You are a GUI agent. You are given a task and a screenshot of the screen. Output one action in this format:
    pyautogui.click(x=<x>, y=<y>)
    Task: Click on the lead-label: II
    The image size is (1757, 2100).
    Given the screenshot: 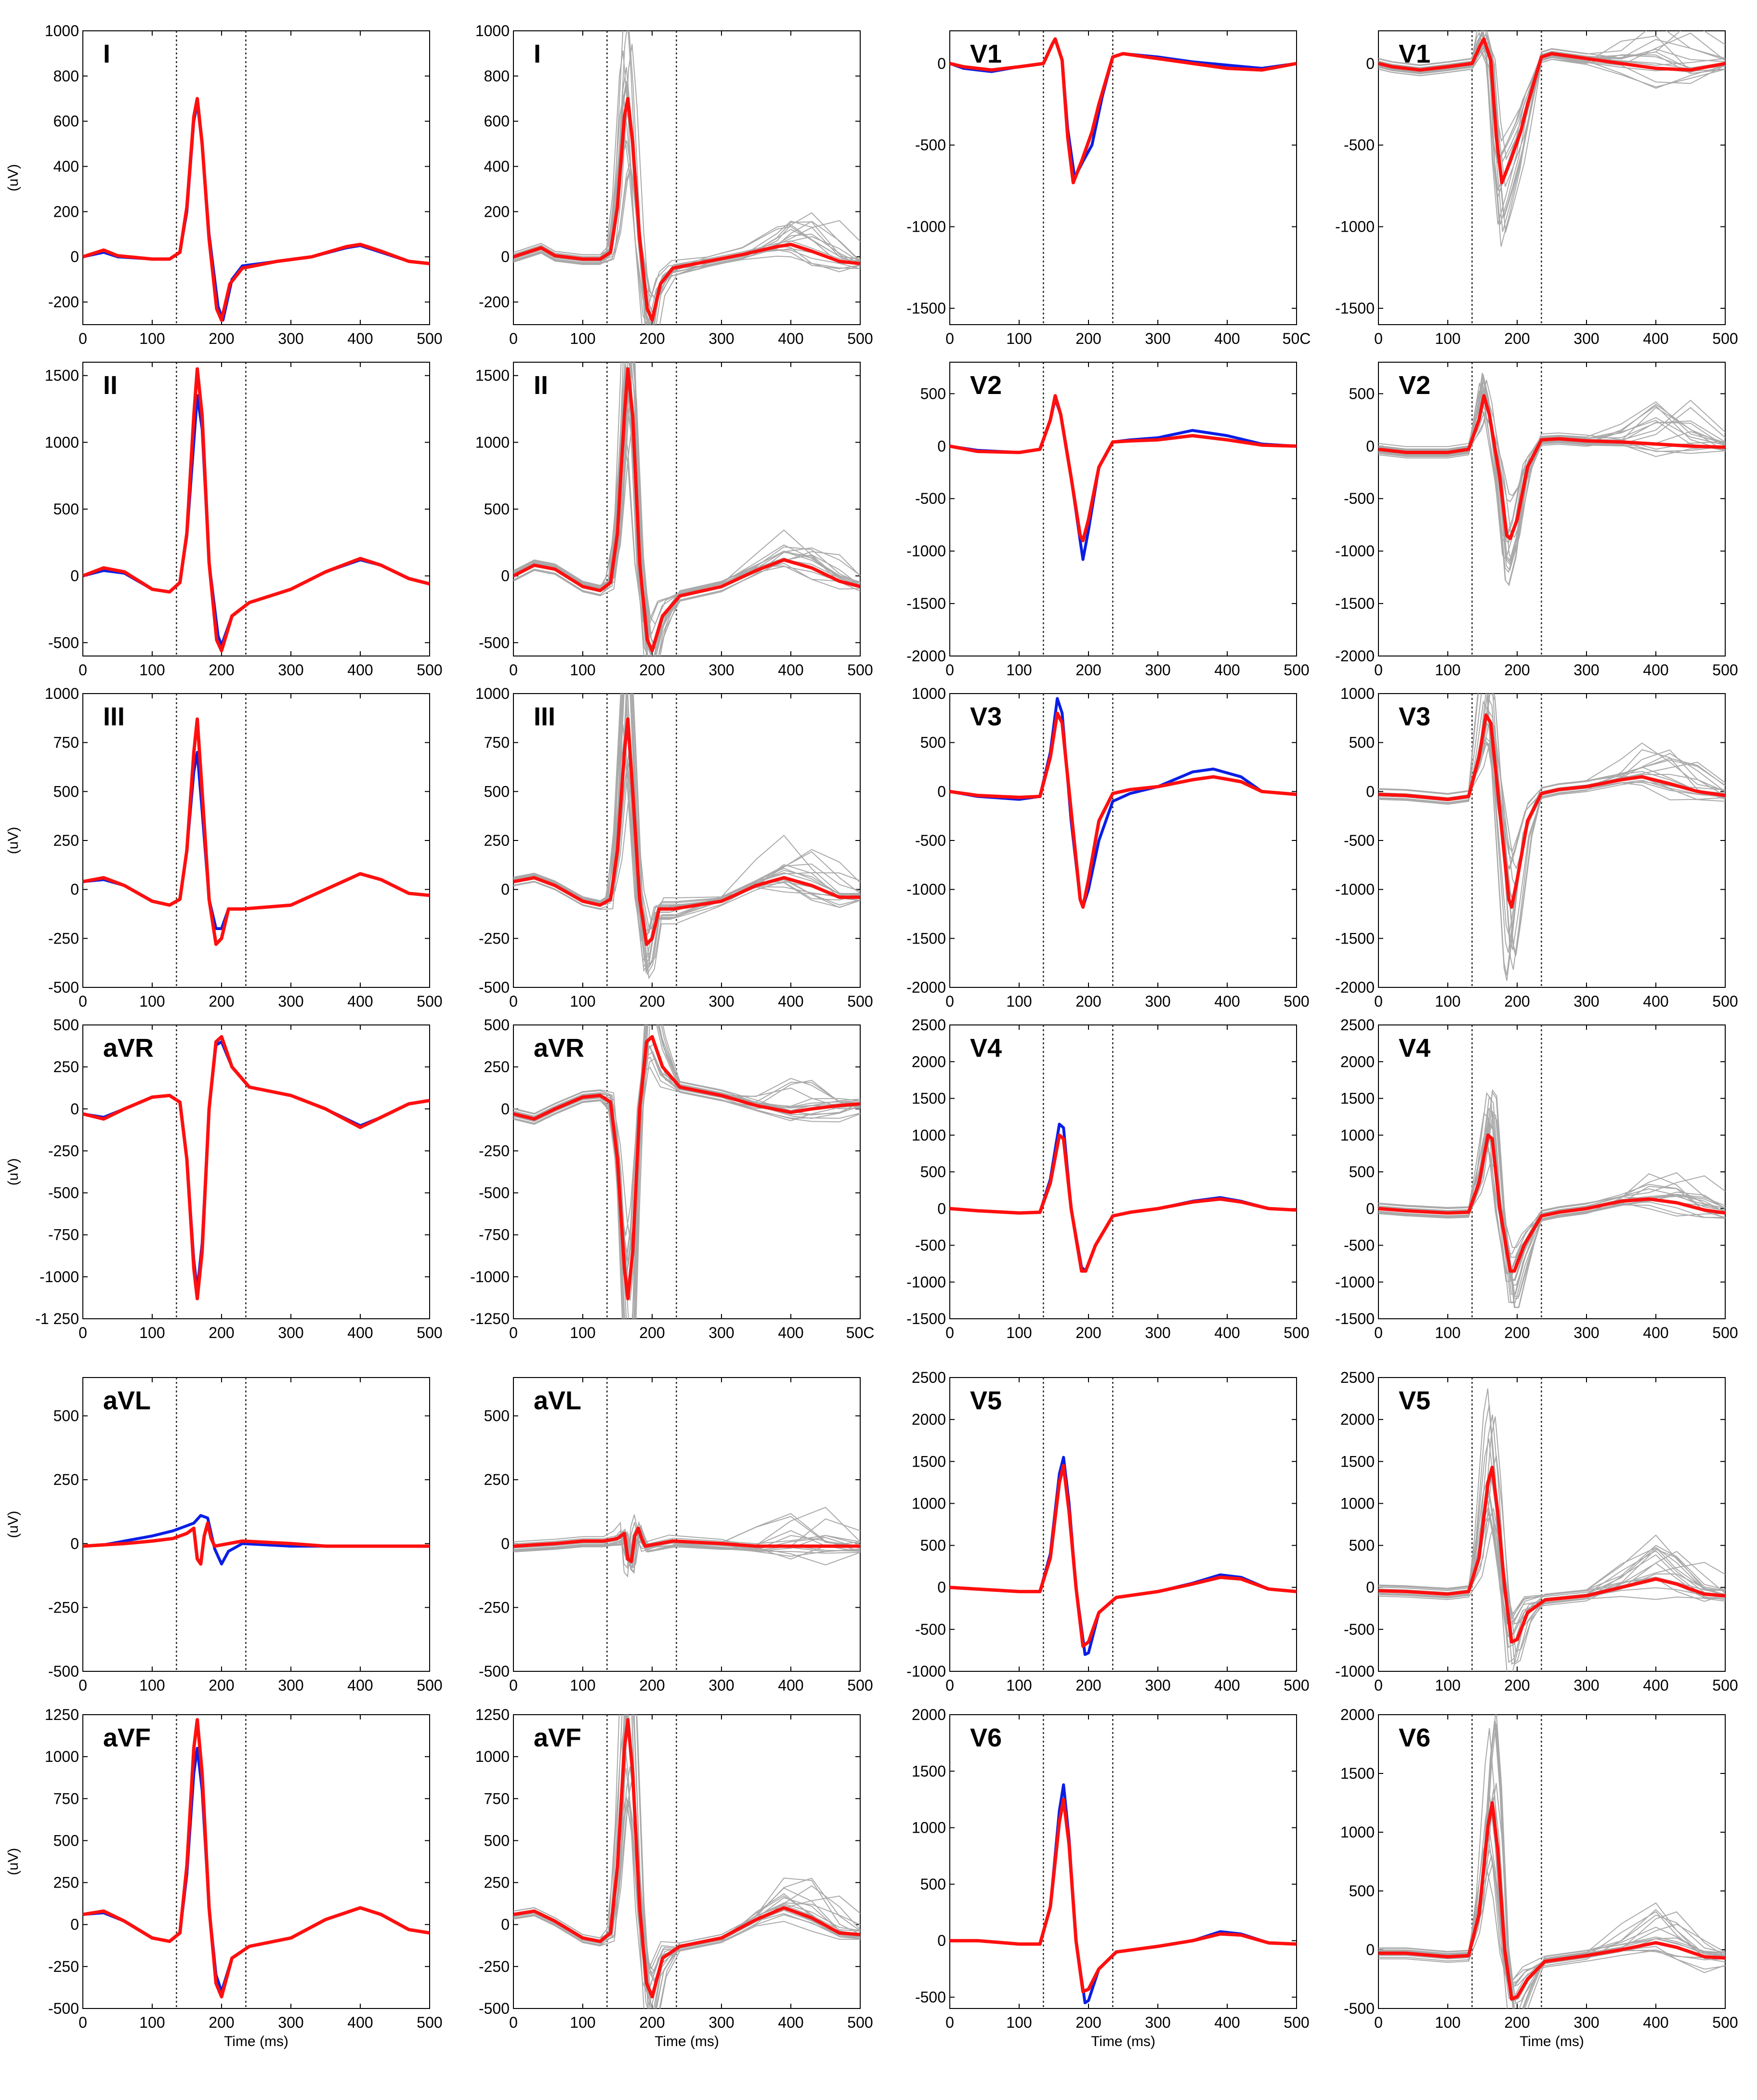 What is the action you would take?
    pyautogui.click(x=110, y=385)
    